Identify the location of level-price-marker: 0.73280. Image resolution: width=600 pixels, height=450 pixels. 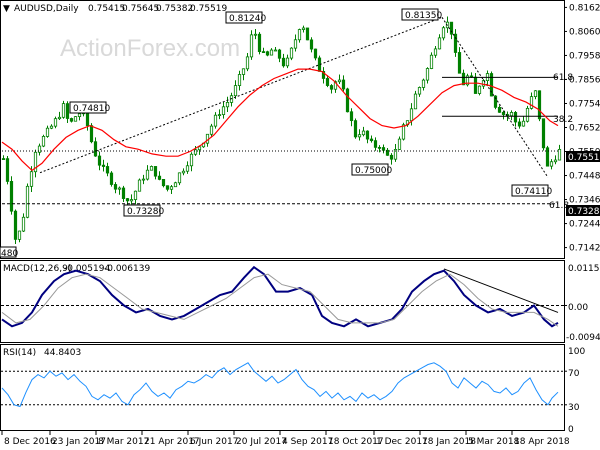
(583, 211).